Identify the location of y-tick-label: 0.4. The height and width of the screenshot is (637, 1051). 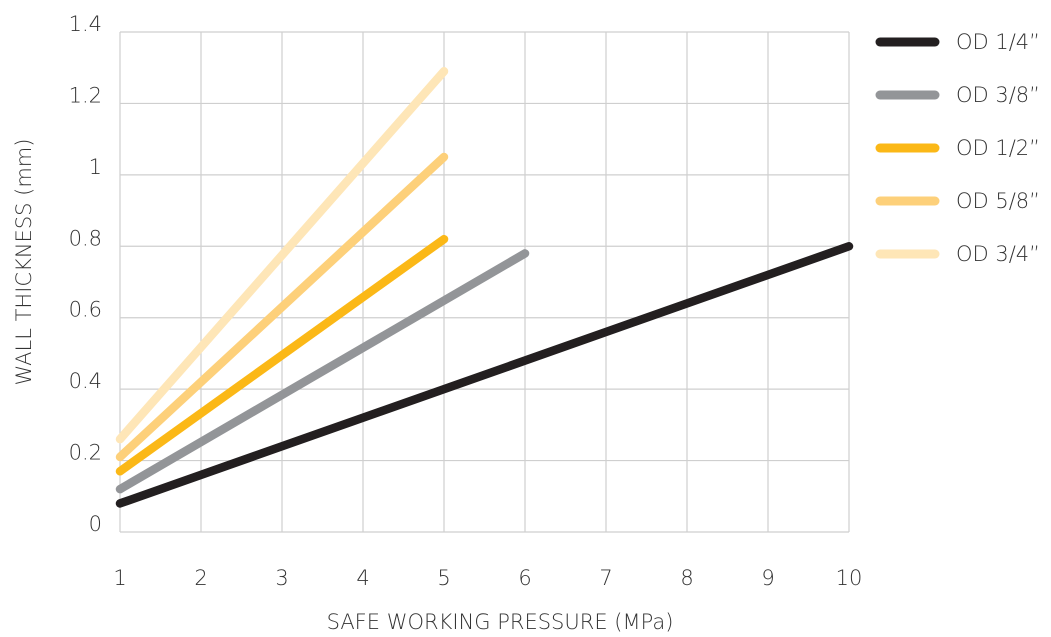
(85, 381).